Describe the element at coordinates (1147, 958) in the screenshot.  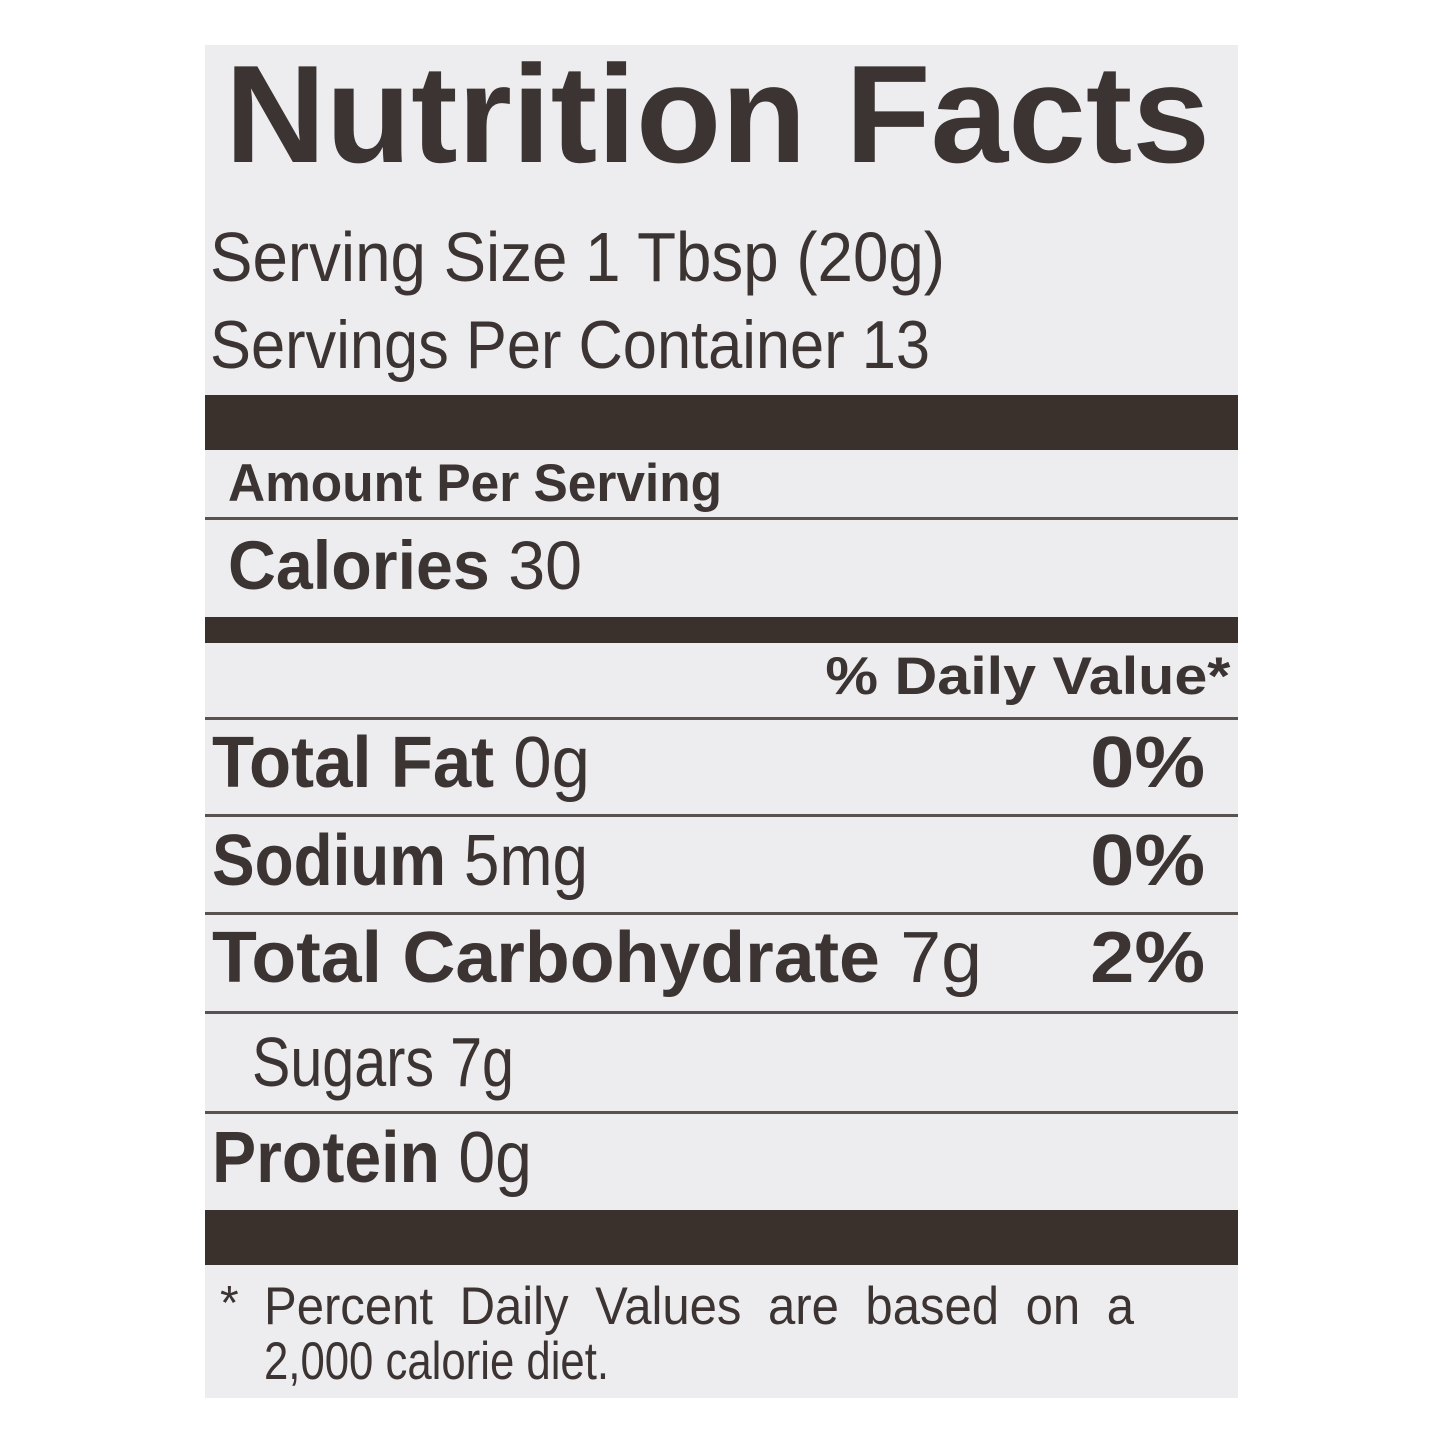
I see `nutrient-dv: 2%` at that location.